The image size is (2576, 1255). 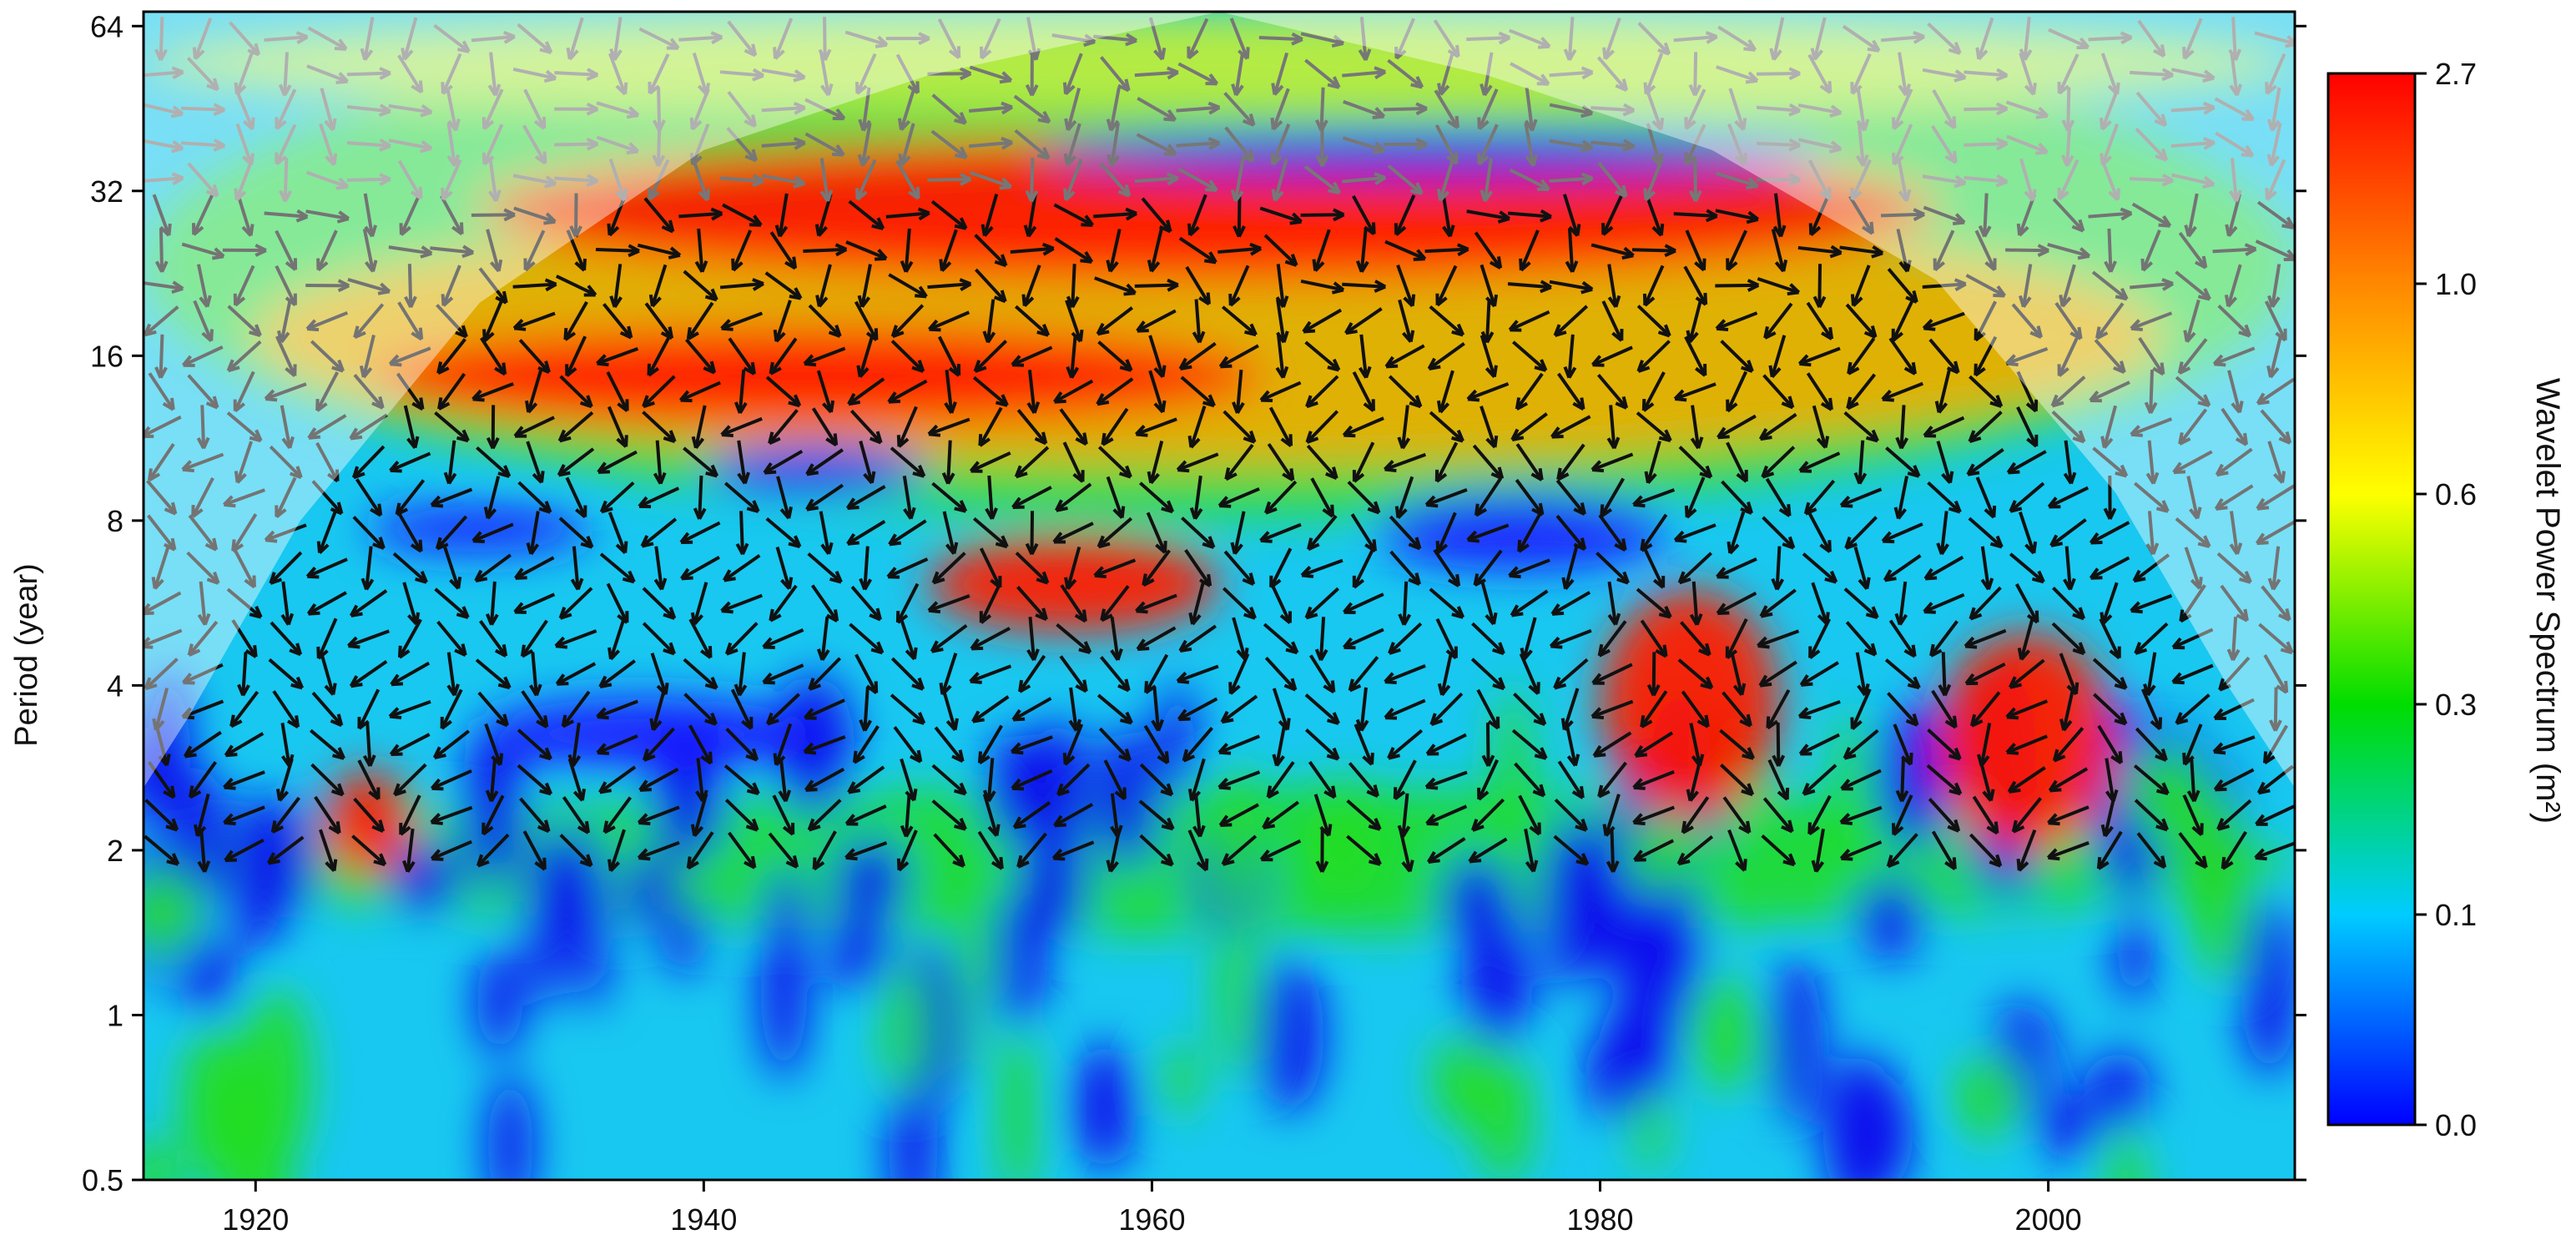 What do you see at coordinates (2048, 1219) in the screenshot?
I see `x-tick-label: 2000` at bounding box center [2048, 1219].